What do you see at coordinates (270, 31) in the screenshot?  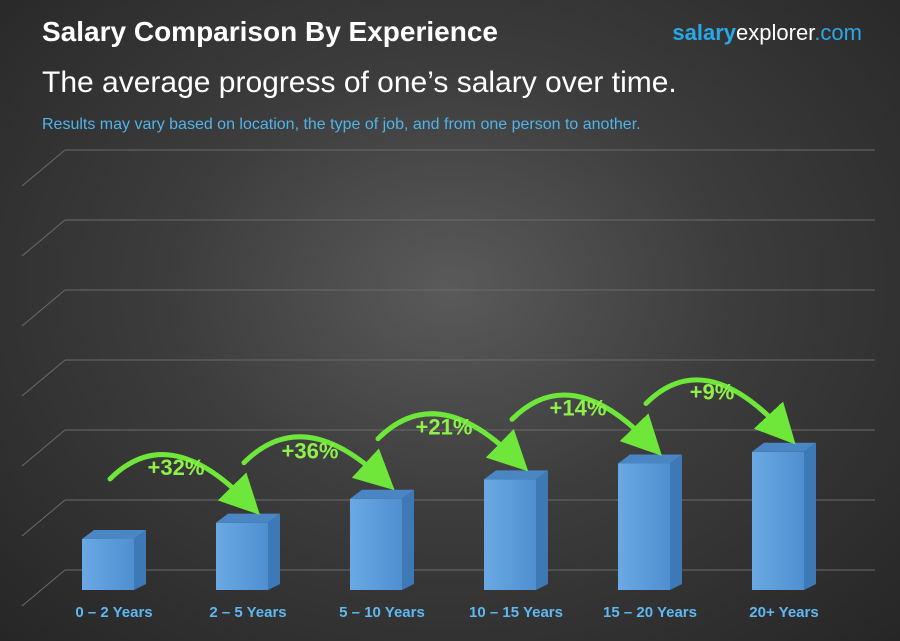 I see `chart-title: Salary Comparison By Experience` at bounding box center [270, 31].